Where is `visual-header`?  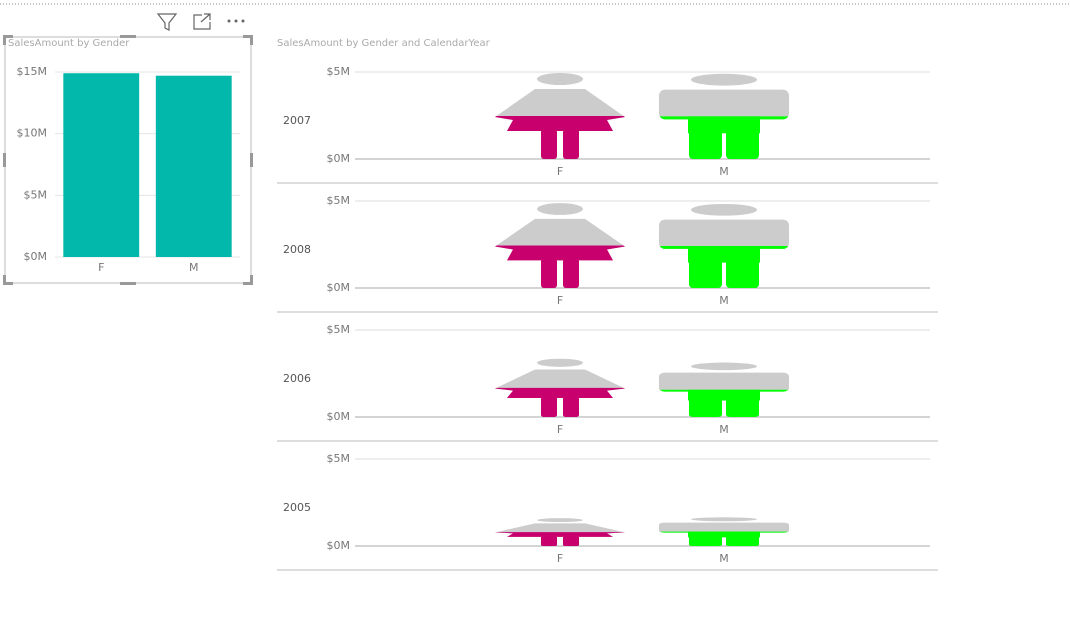 visual-header is located at coordinates (200, 22).